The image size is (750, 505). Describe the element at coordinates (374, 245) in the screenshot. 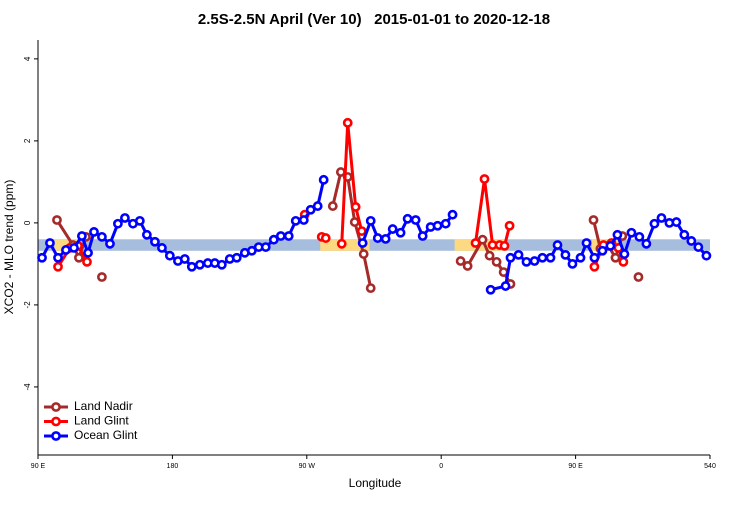

I see `reference-band` at that location.